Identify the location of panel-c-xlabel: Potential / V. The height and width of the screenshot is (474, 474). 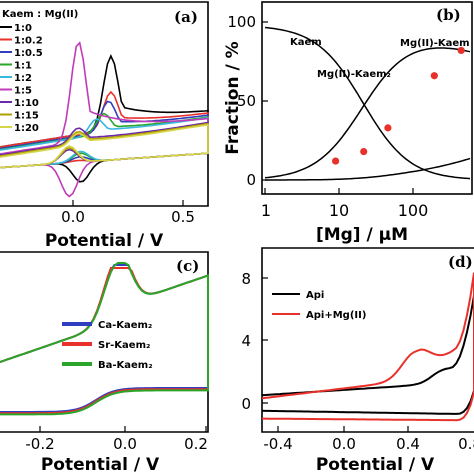
(100, 464).